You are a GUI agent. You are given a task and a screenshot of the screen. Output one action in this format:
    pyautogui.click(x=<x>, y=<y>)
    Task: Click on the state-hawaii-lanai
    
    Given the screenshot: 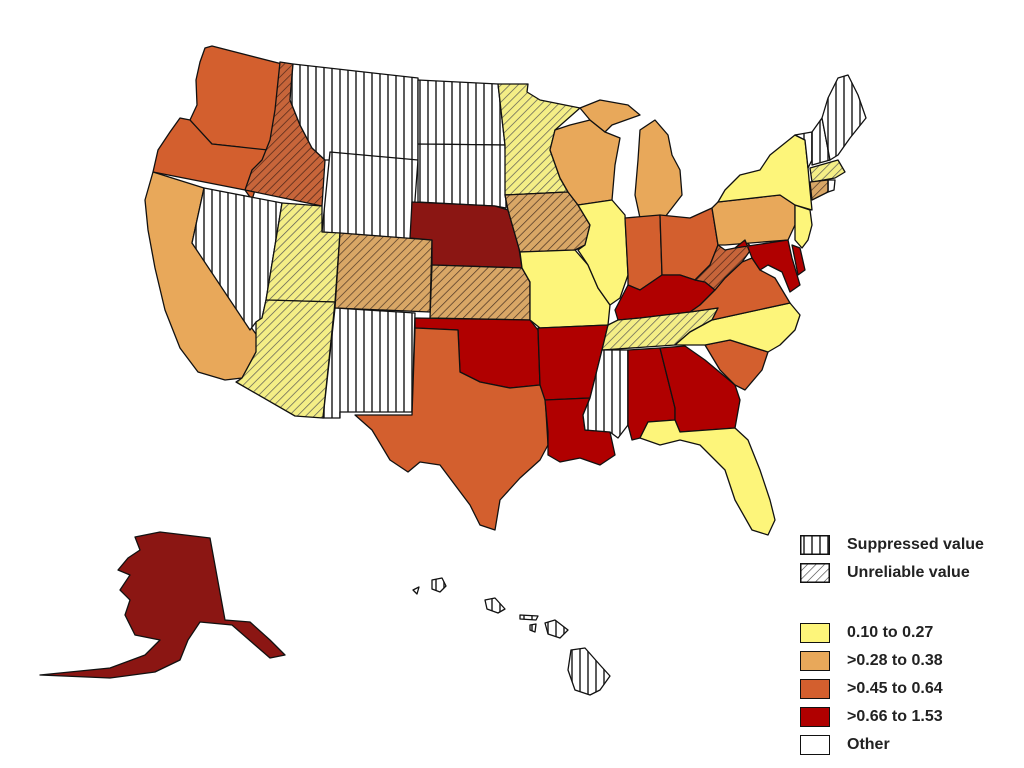 What is the action you would take?
    pyautogui.click(x=533, y=628)
    